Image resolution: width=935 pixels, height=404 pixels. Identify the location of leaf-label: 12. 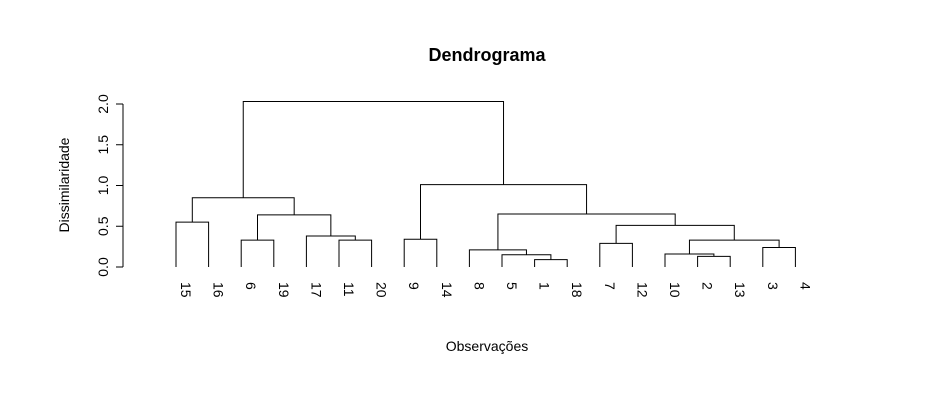
(642, 290).